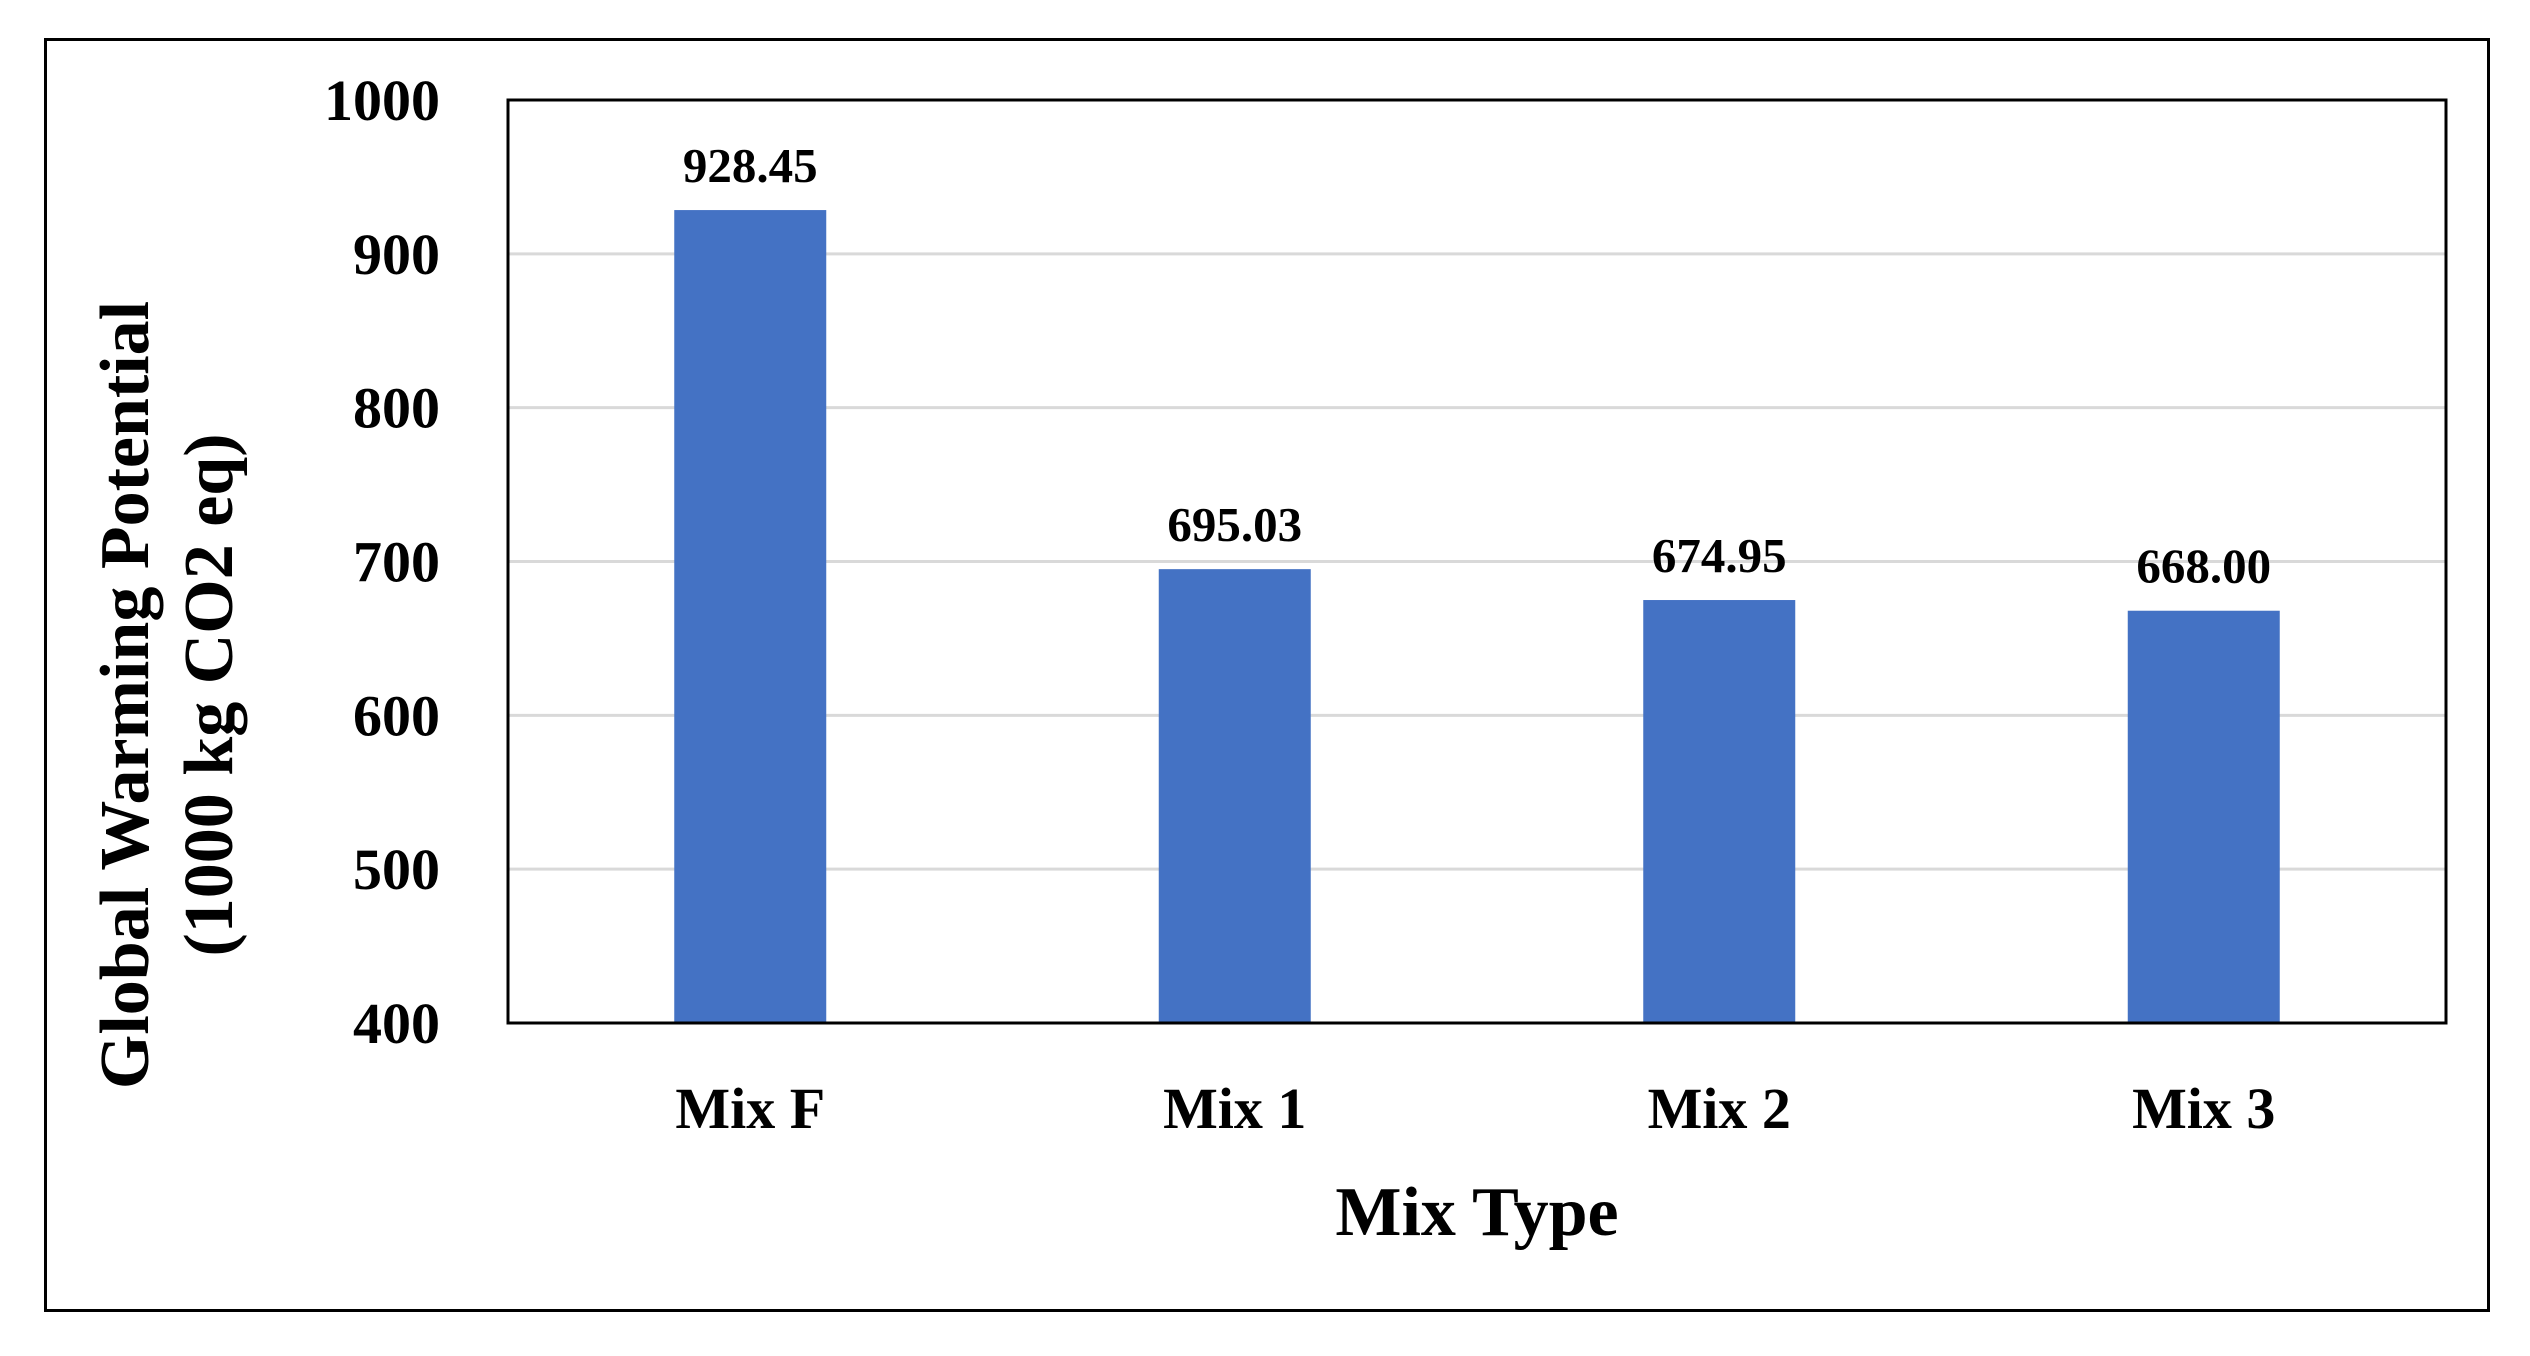  Describe the element at coordinates (1234, 524) in the screenshot. I see `data-label: 695.03` at that location.